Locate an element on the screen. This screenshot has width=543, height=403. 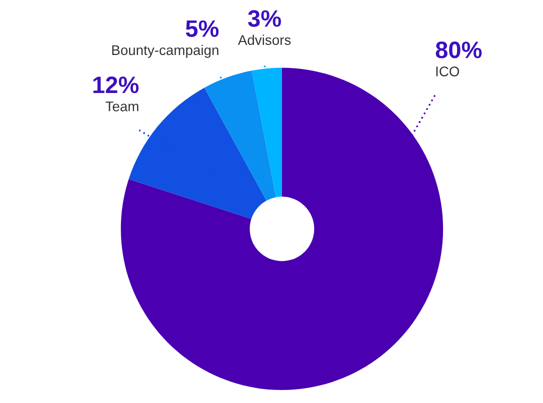
data-label: 12% is located at coordinates (116, 85).